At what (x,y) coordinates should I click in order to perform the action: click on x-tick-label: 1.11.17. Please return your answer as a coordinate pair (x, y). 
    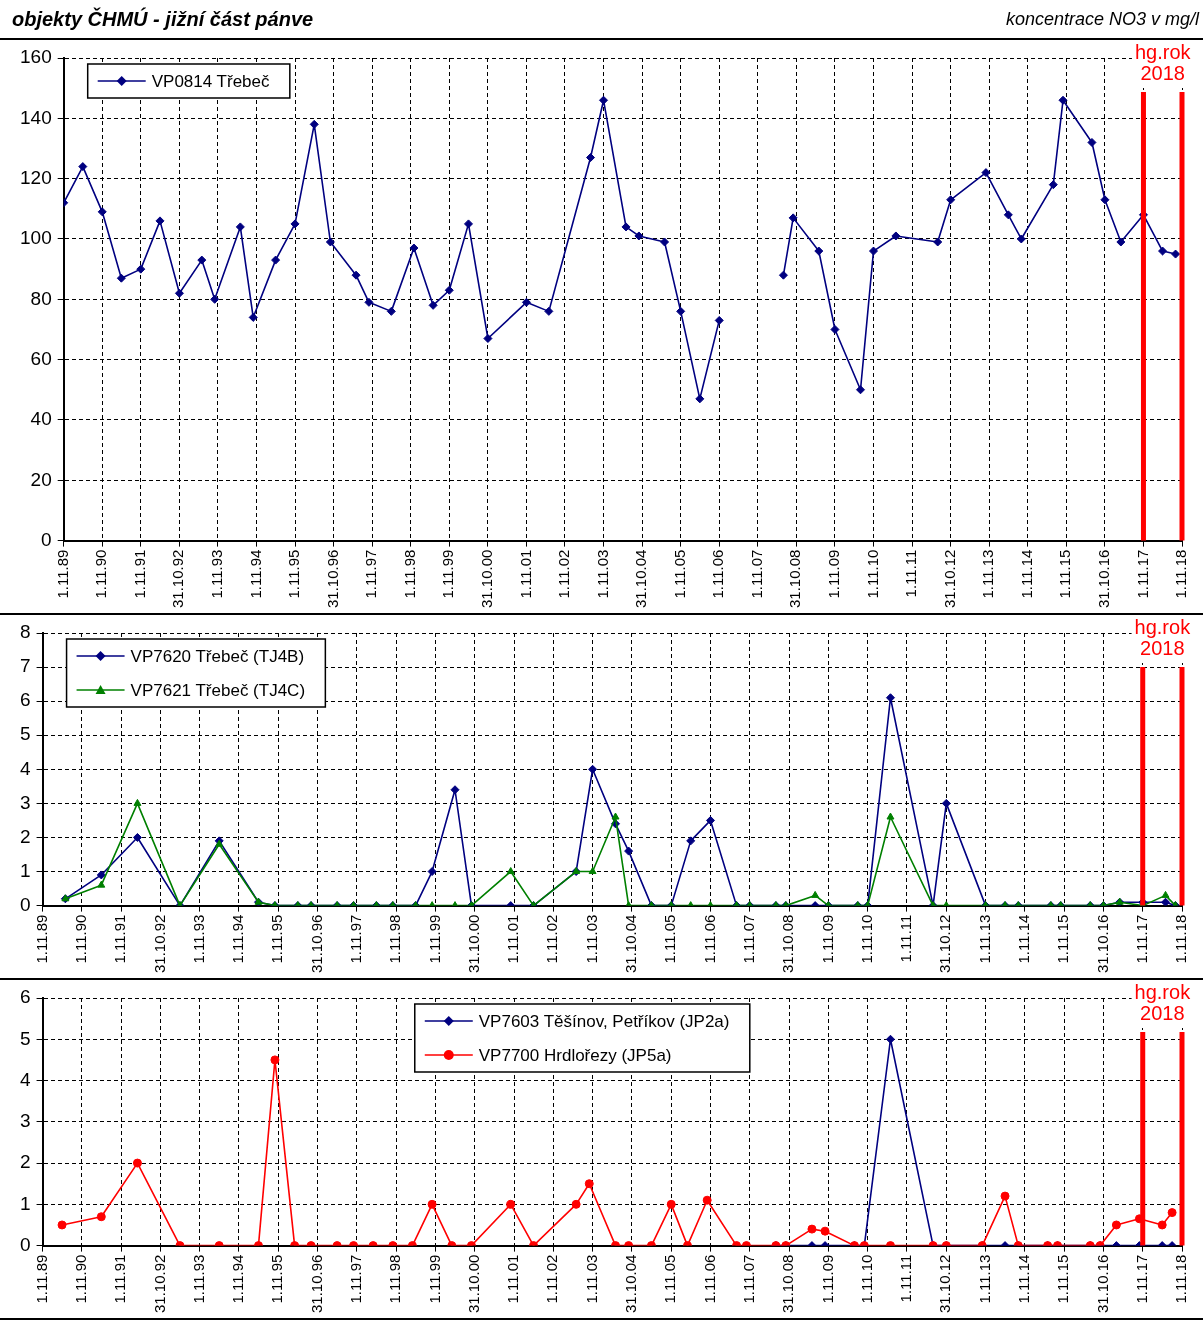
    Looking at the image, I should click on (1141, 1279).